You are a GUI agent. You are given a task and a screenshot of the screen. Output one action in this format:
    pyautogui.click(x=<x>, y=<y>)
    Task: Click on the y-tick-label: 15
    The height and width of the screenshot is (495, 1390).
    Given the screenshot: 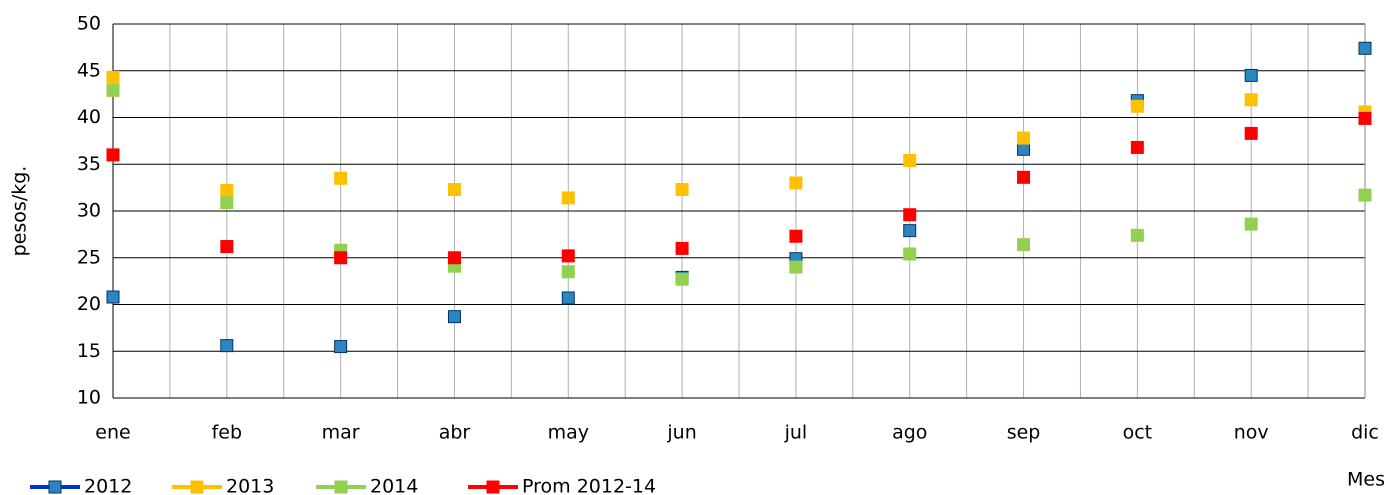 What is the action you would take?
    pyautogui.click(x=89, y=351)
    